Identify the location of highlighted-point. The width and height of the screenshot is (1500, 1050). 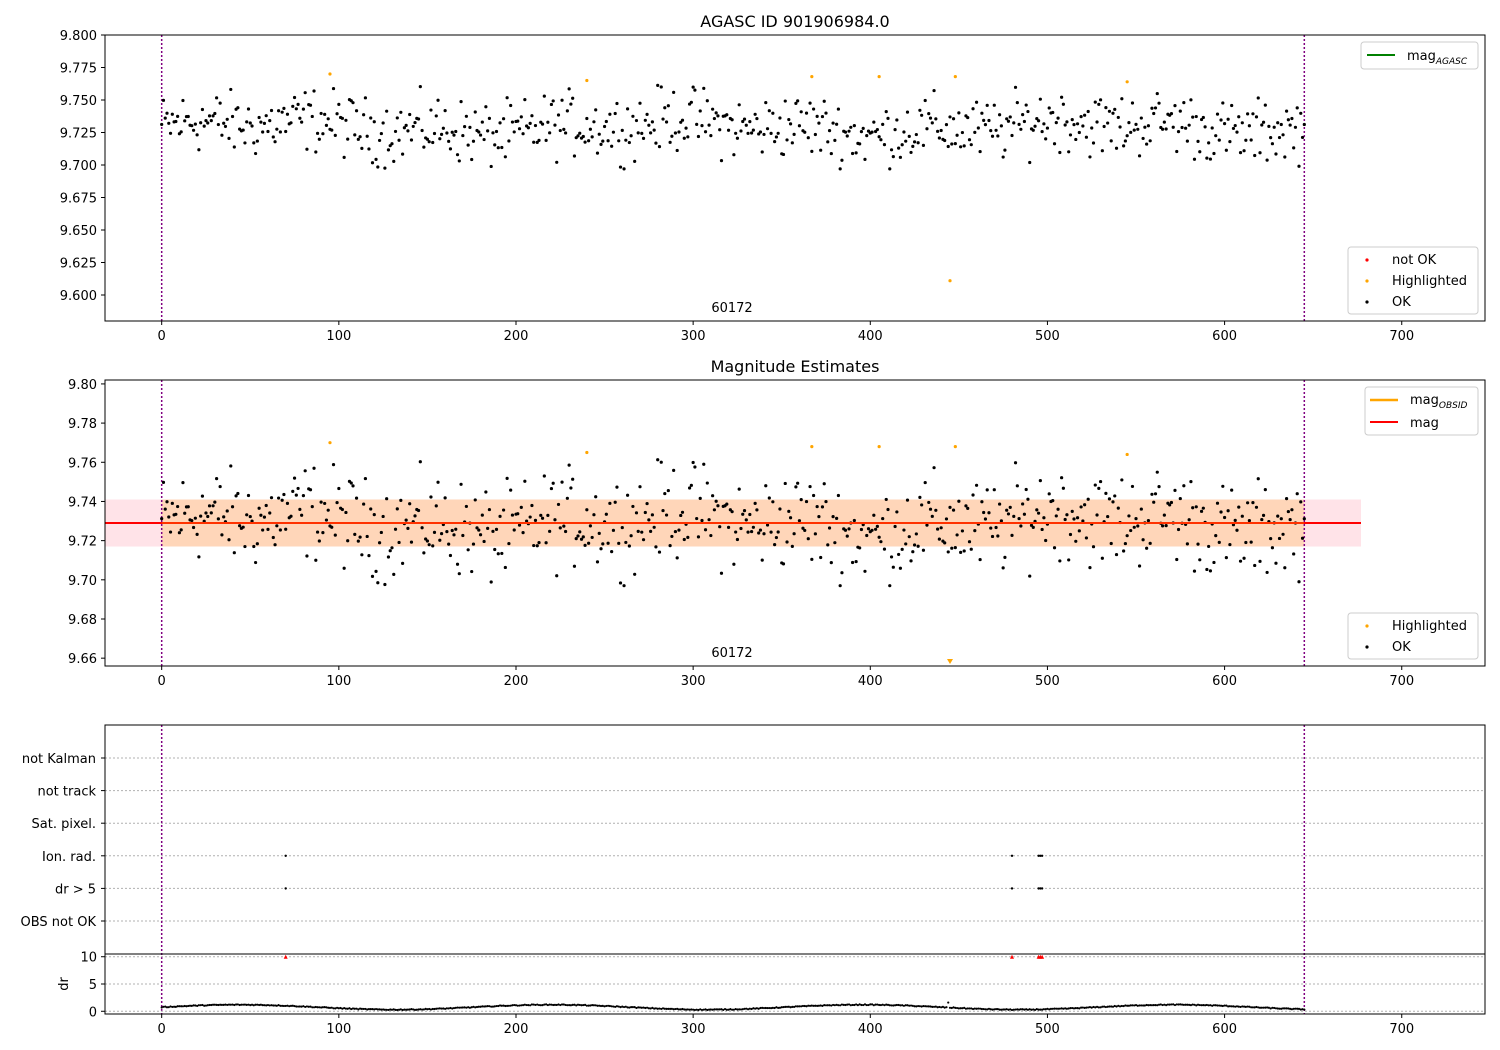
(955, 447).